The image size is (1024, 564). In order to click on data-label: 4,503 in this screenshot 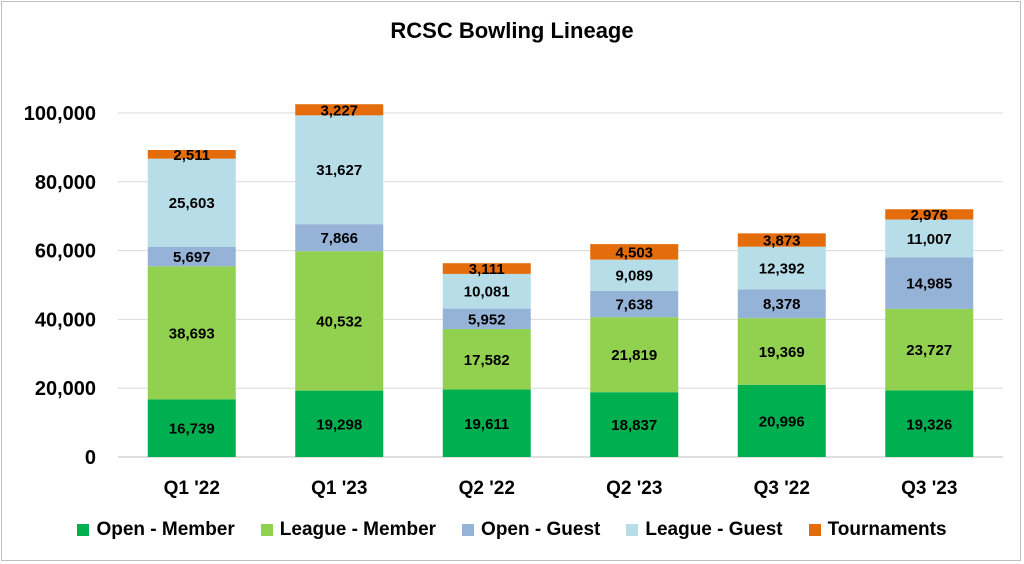, I will do `click(634, 252)`.